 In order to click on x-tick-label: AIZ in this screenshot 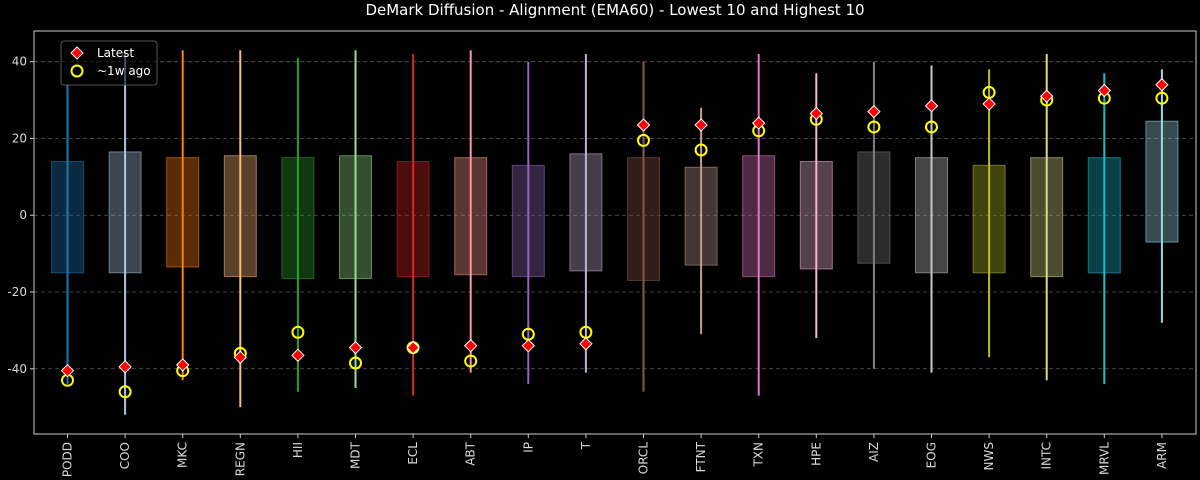, I will do `click(874, 452)`.